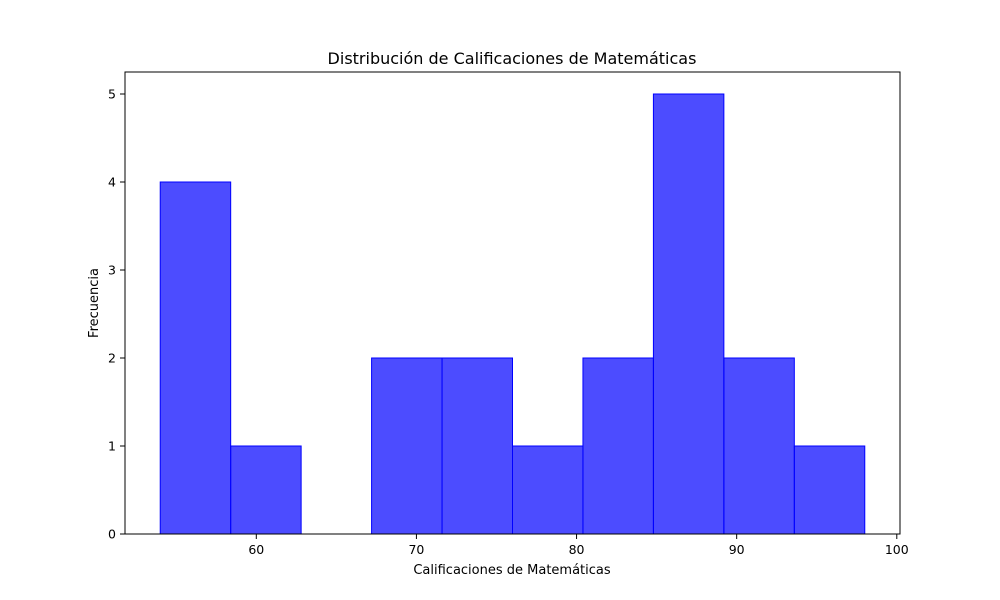  Describe the element at coordinates (737, 549) in the screenshot. I see `x-tick-label: 90` at that location.